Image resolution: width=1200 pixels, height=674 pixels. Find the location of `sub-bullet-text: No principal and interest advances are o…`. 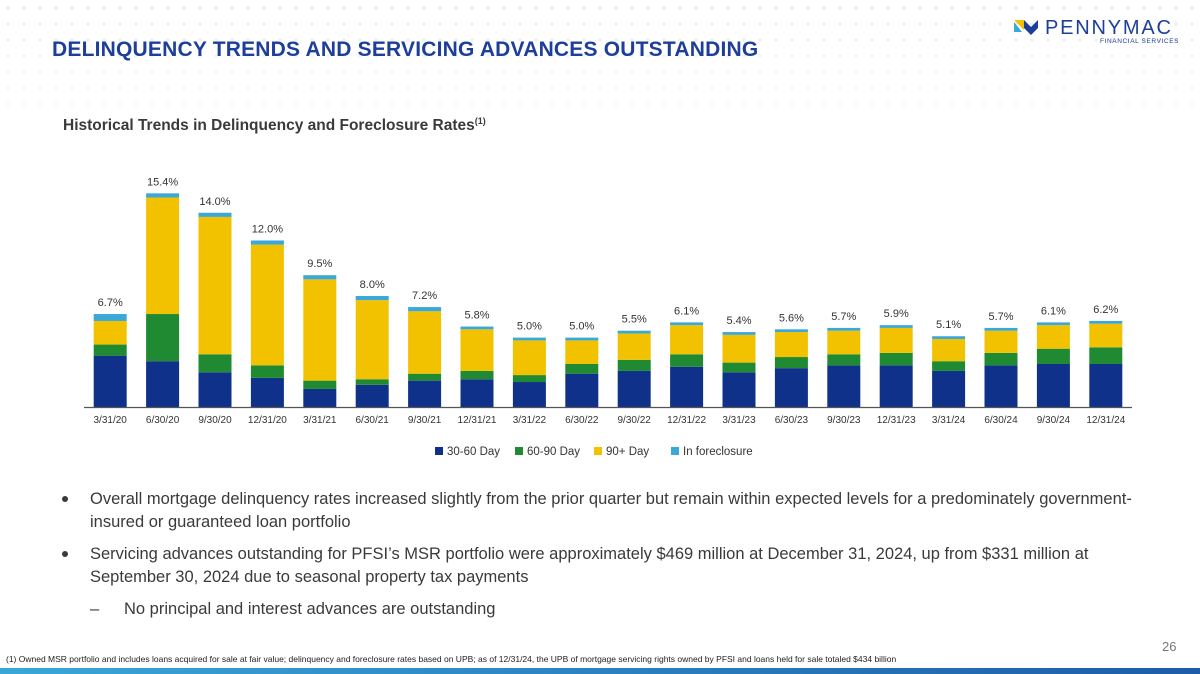

sub-bullet-text: No principal and interest advances are o… is located at coordinates (310, 609).